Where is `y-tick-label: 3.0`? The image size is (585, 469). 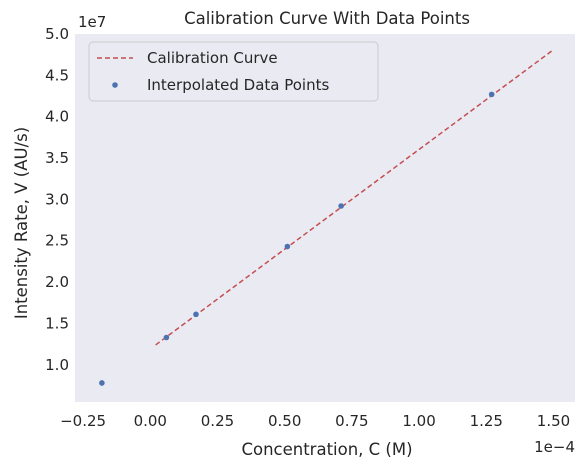
y-tick-label: 3.0 is located at coordinates (57, 199).